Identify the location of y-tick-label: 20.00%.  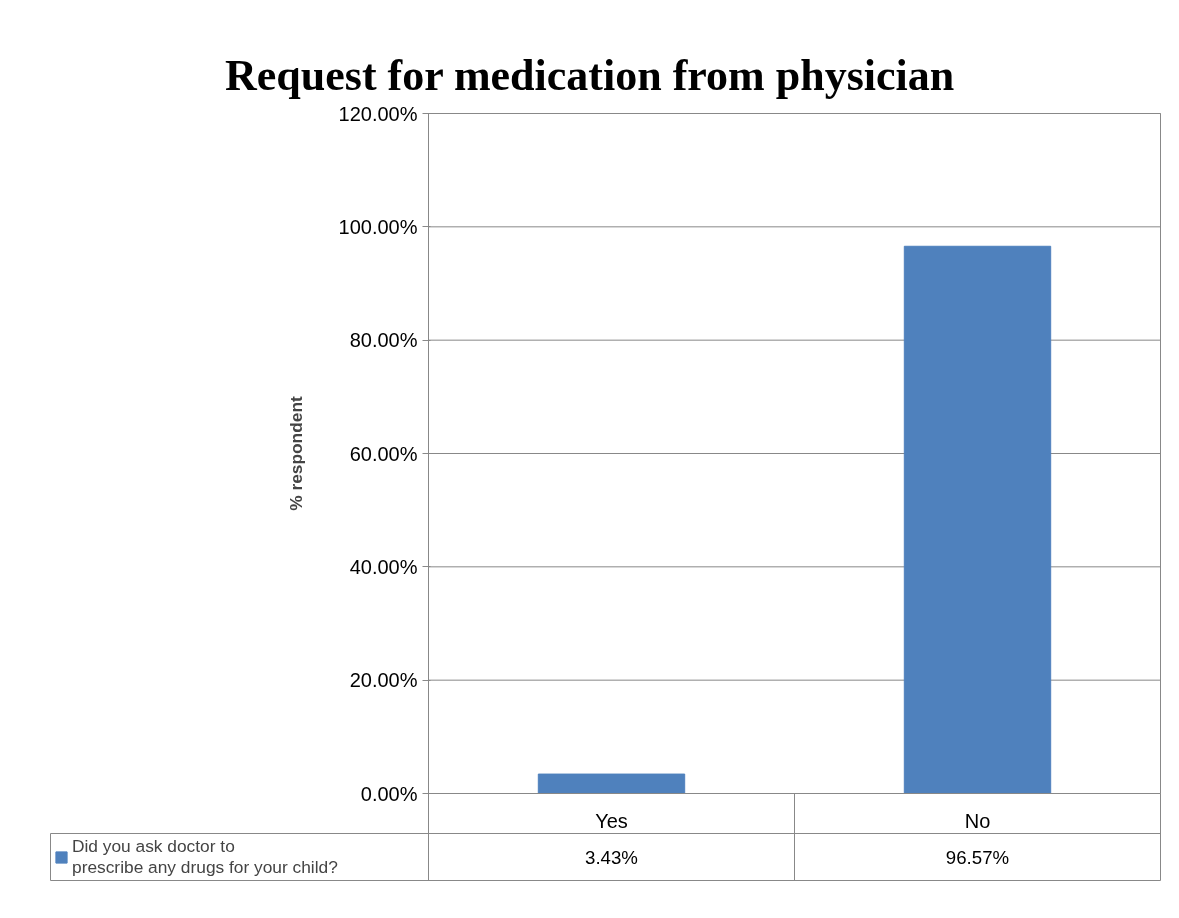
(383, 680).